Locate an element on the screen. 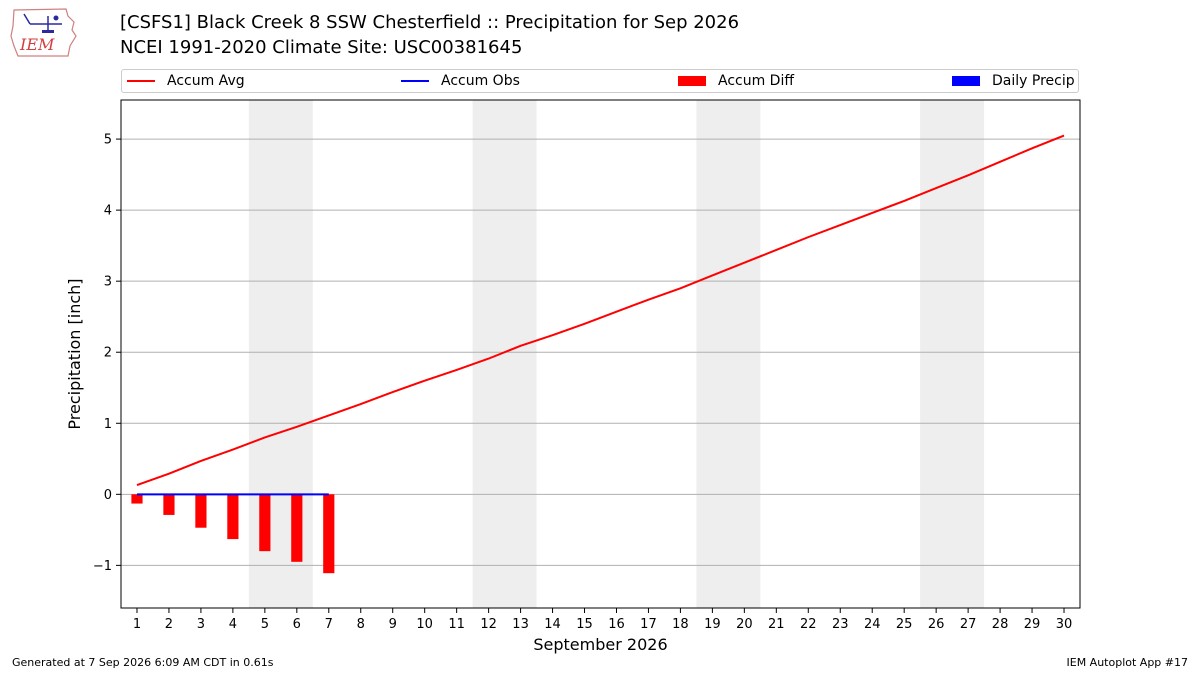  x-tick-label-8: 8 is located at coordinates (361, 624).